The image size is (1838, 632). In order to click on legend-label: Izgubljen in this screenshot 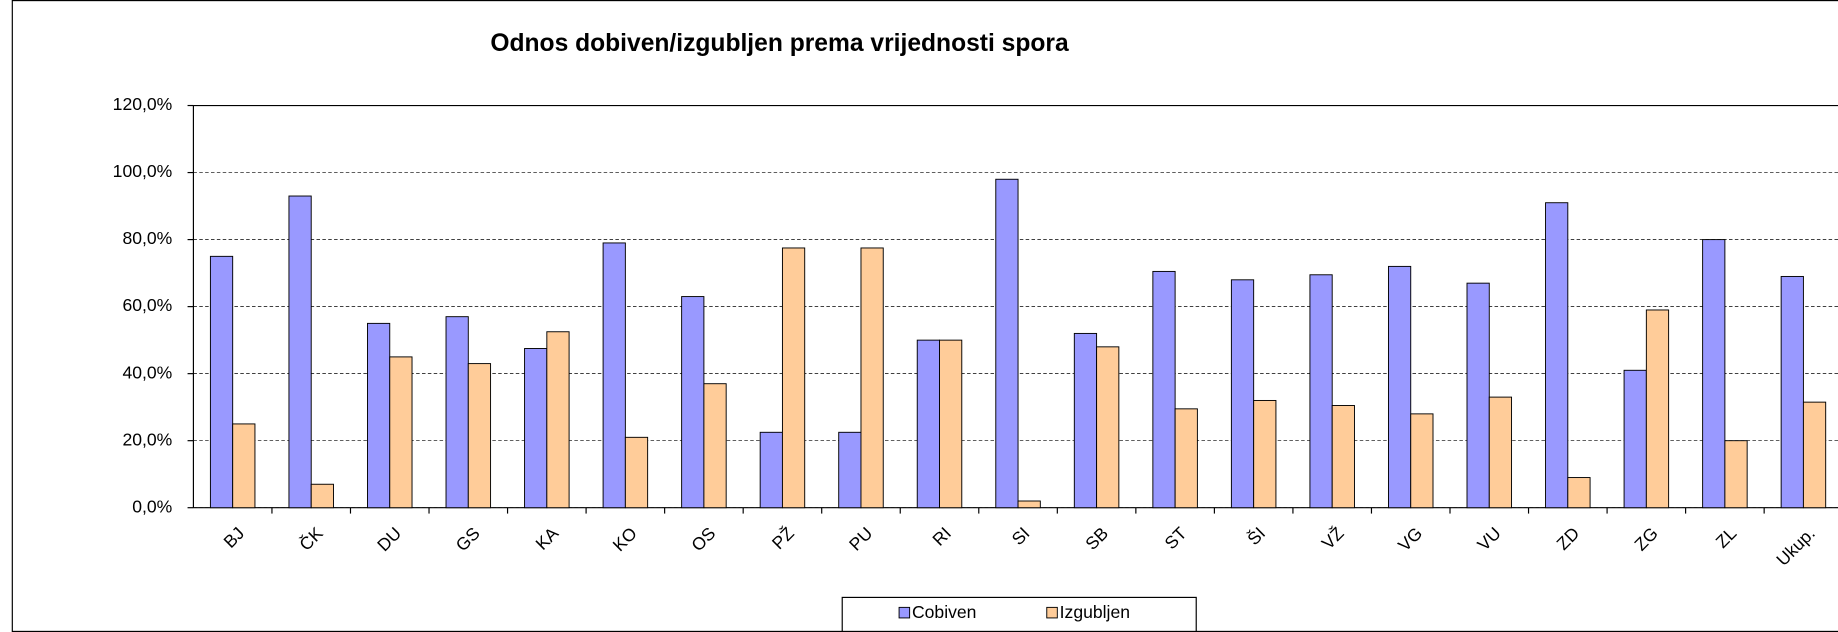, I will do `click(1095, 612)`.